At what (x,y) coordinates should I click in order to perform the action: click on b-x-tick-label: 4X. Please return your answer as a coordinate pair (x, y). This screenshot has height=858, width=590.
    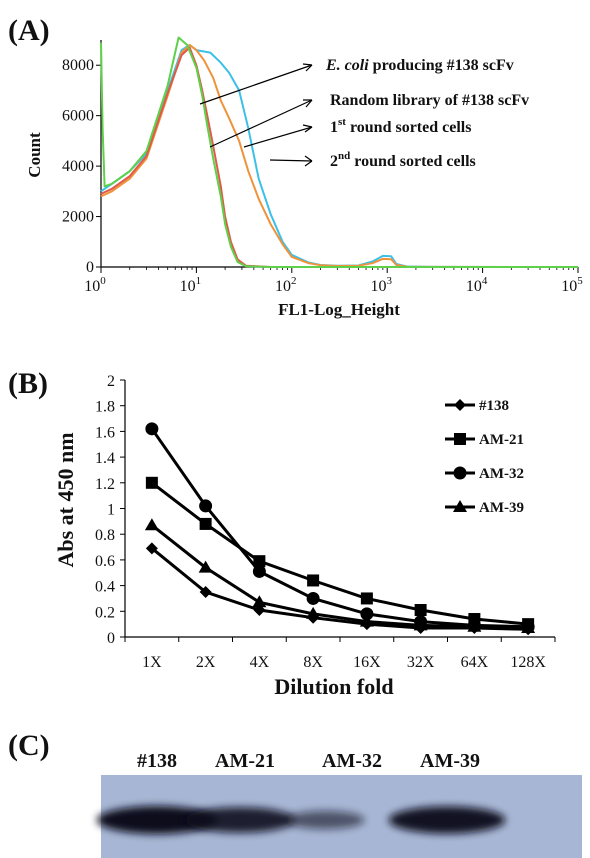
    Looking at the image, I should click on (260, 662).